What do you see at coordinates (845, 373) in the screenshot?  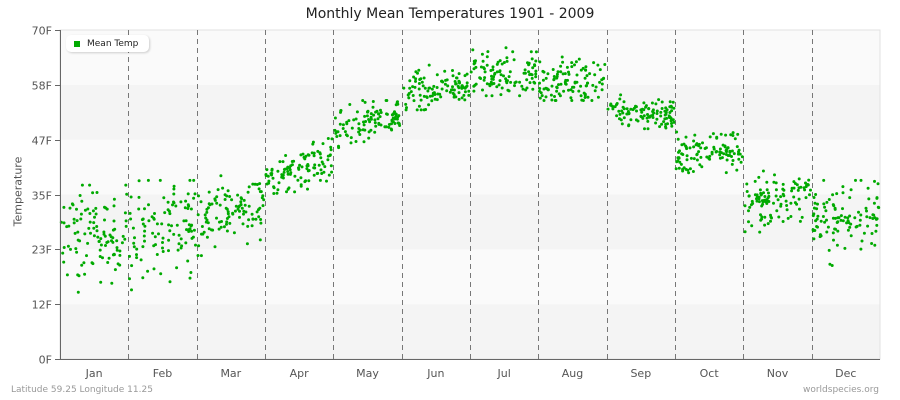 I see `x-tick-label: Dec` at bounding box center [845, 373].